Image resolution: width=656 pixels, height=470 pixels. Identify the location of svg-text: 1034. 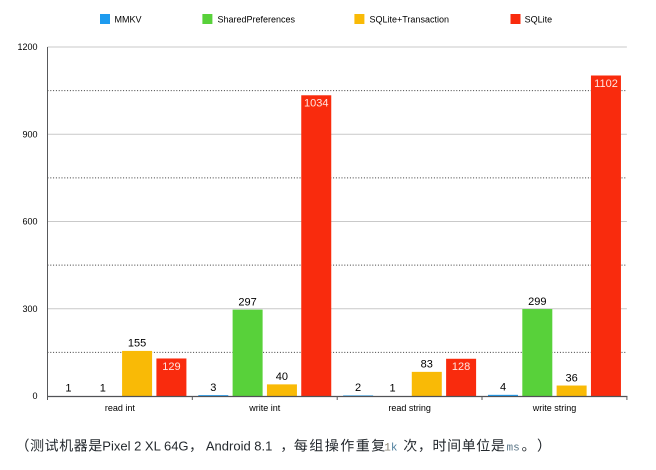
(316, 104).